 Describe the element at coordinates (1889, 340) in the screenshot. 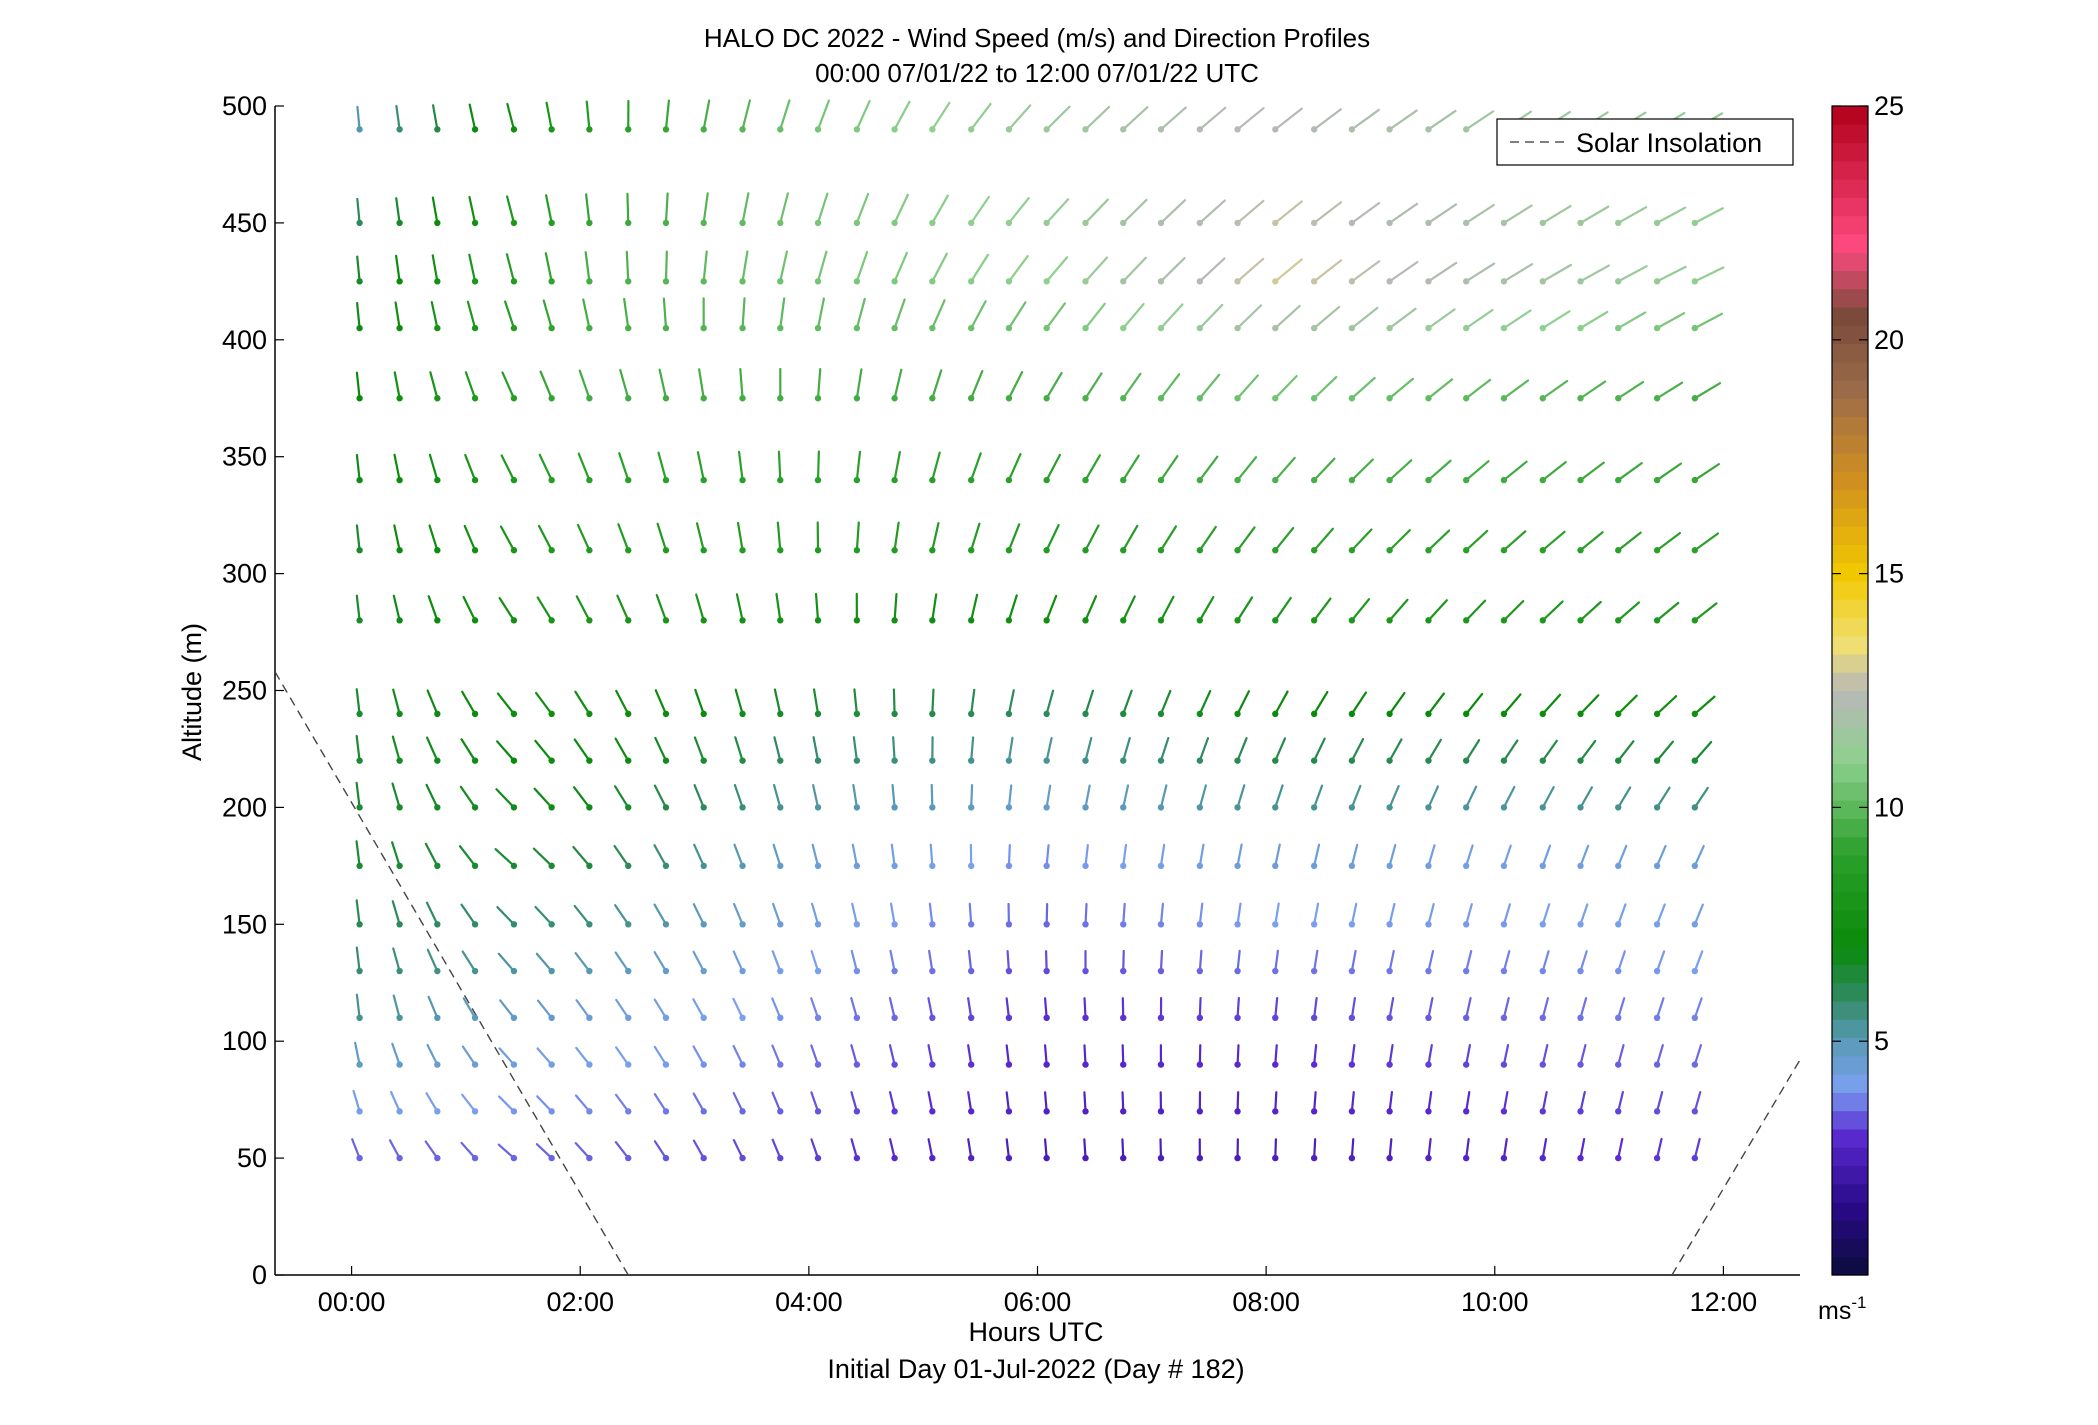

I see `colorbar-tick-label: 20` at that location.